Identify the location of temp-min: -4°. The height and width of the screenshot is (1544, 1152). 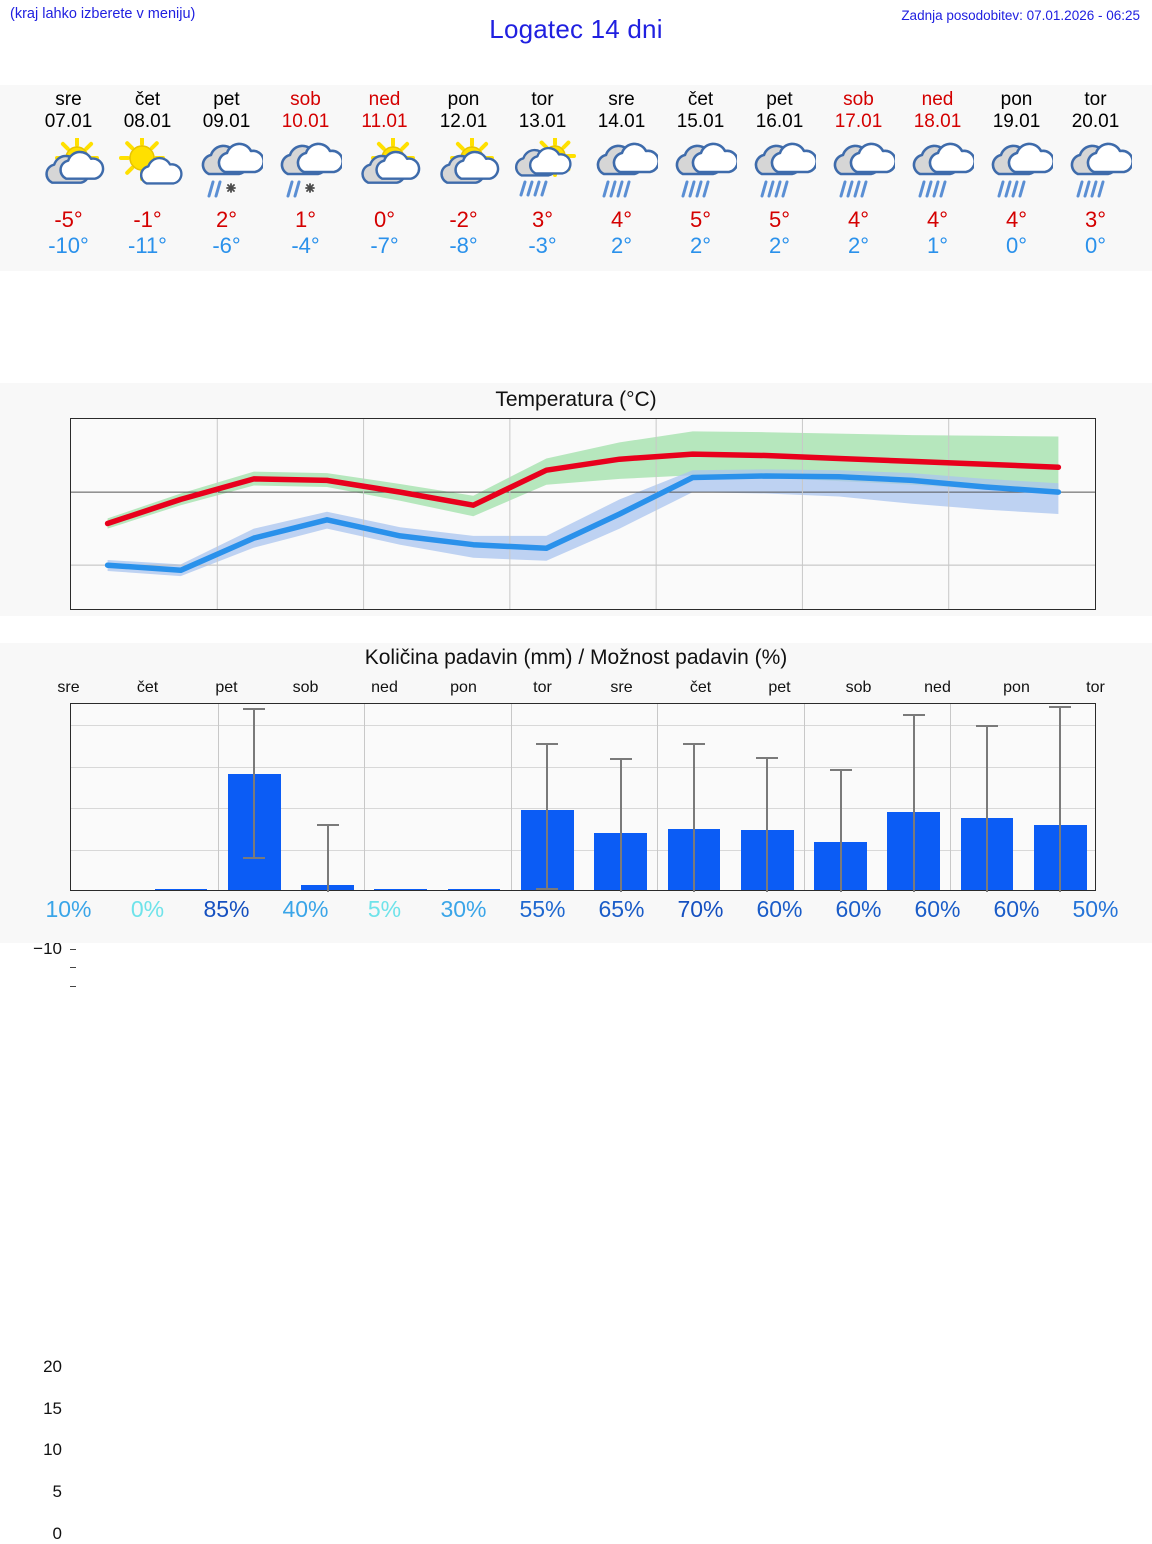
(305, 245).